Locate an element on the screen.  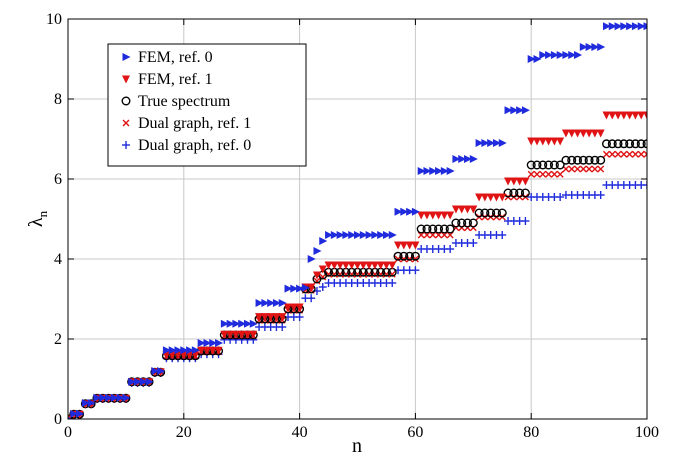
legend-label: FEM, ref. 0 is located at coordinates (175, 57).